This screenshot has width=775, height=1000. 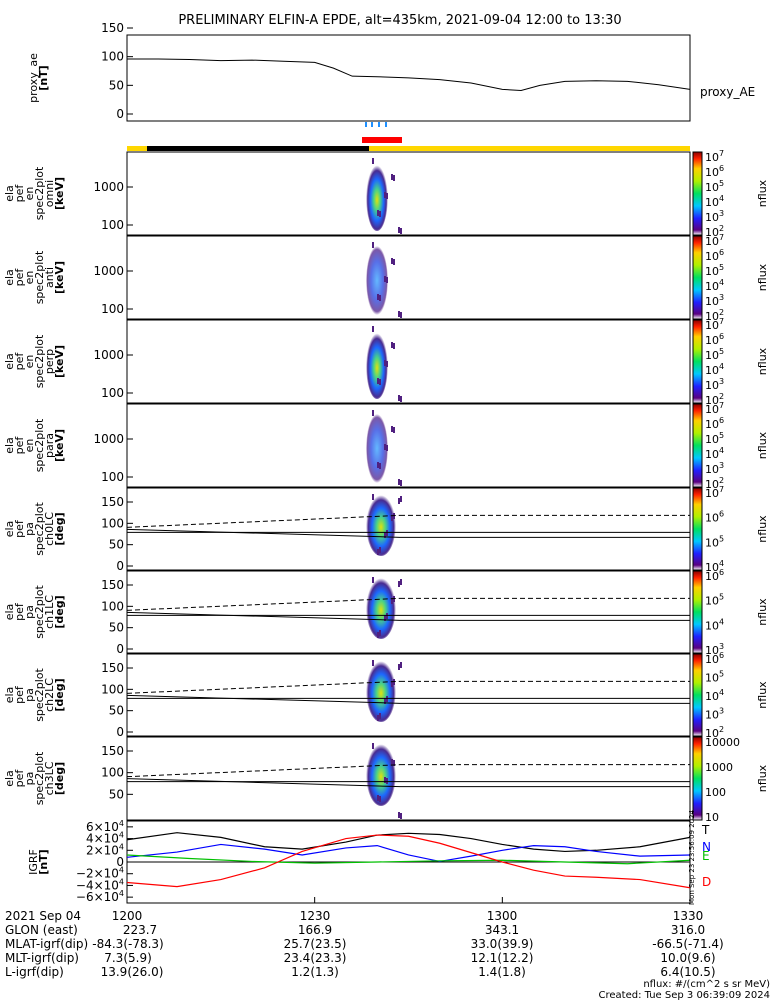 What do you see at coordinates (108, 271) in the screenshot?
I see `ytick-label-en_anti-0: 1000` at bounding box center [108, 271].